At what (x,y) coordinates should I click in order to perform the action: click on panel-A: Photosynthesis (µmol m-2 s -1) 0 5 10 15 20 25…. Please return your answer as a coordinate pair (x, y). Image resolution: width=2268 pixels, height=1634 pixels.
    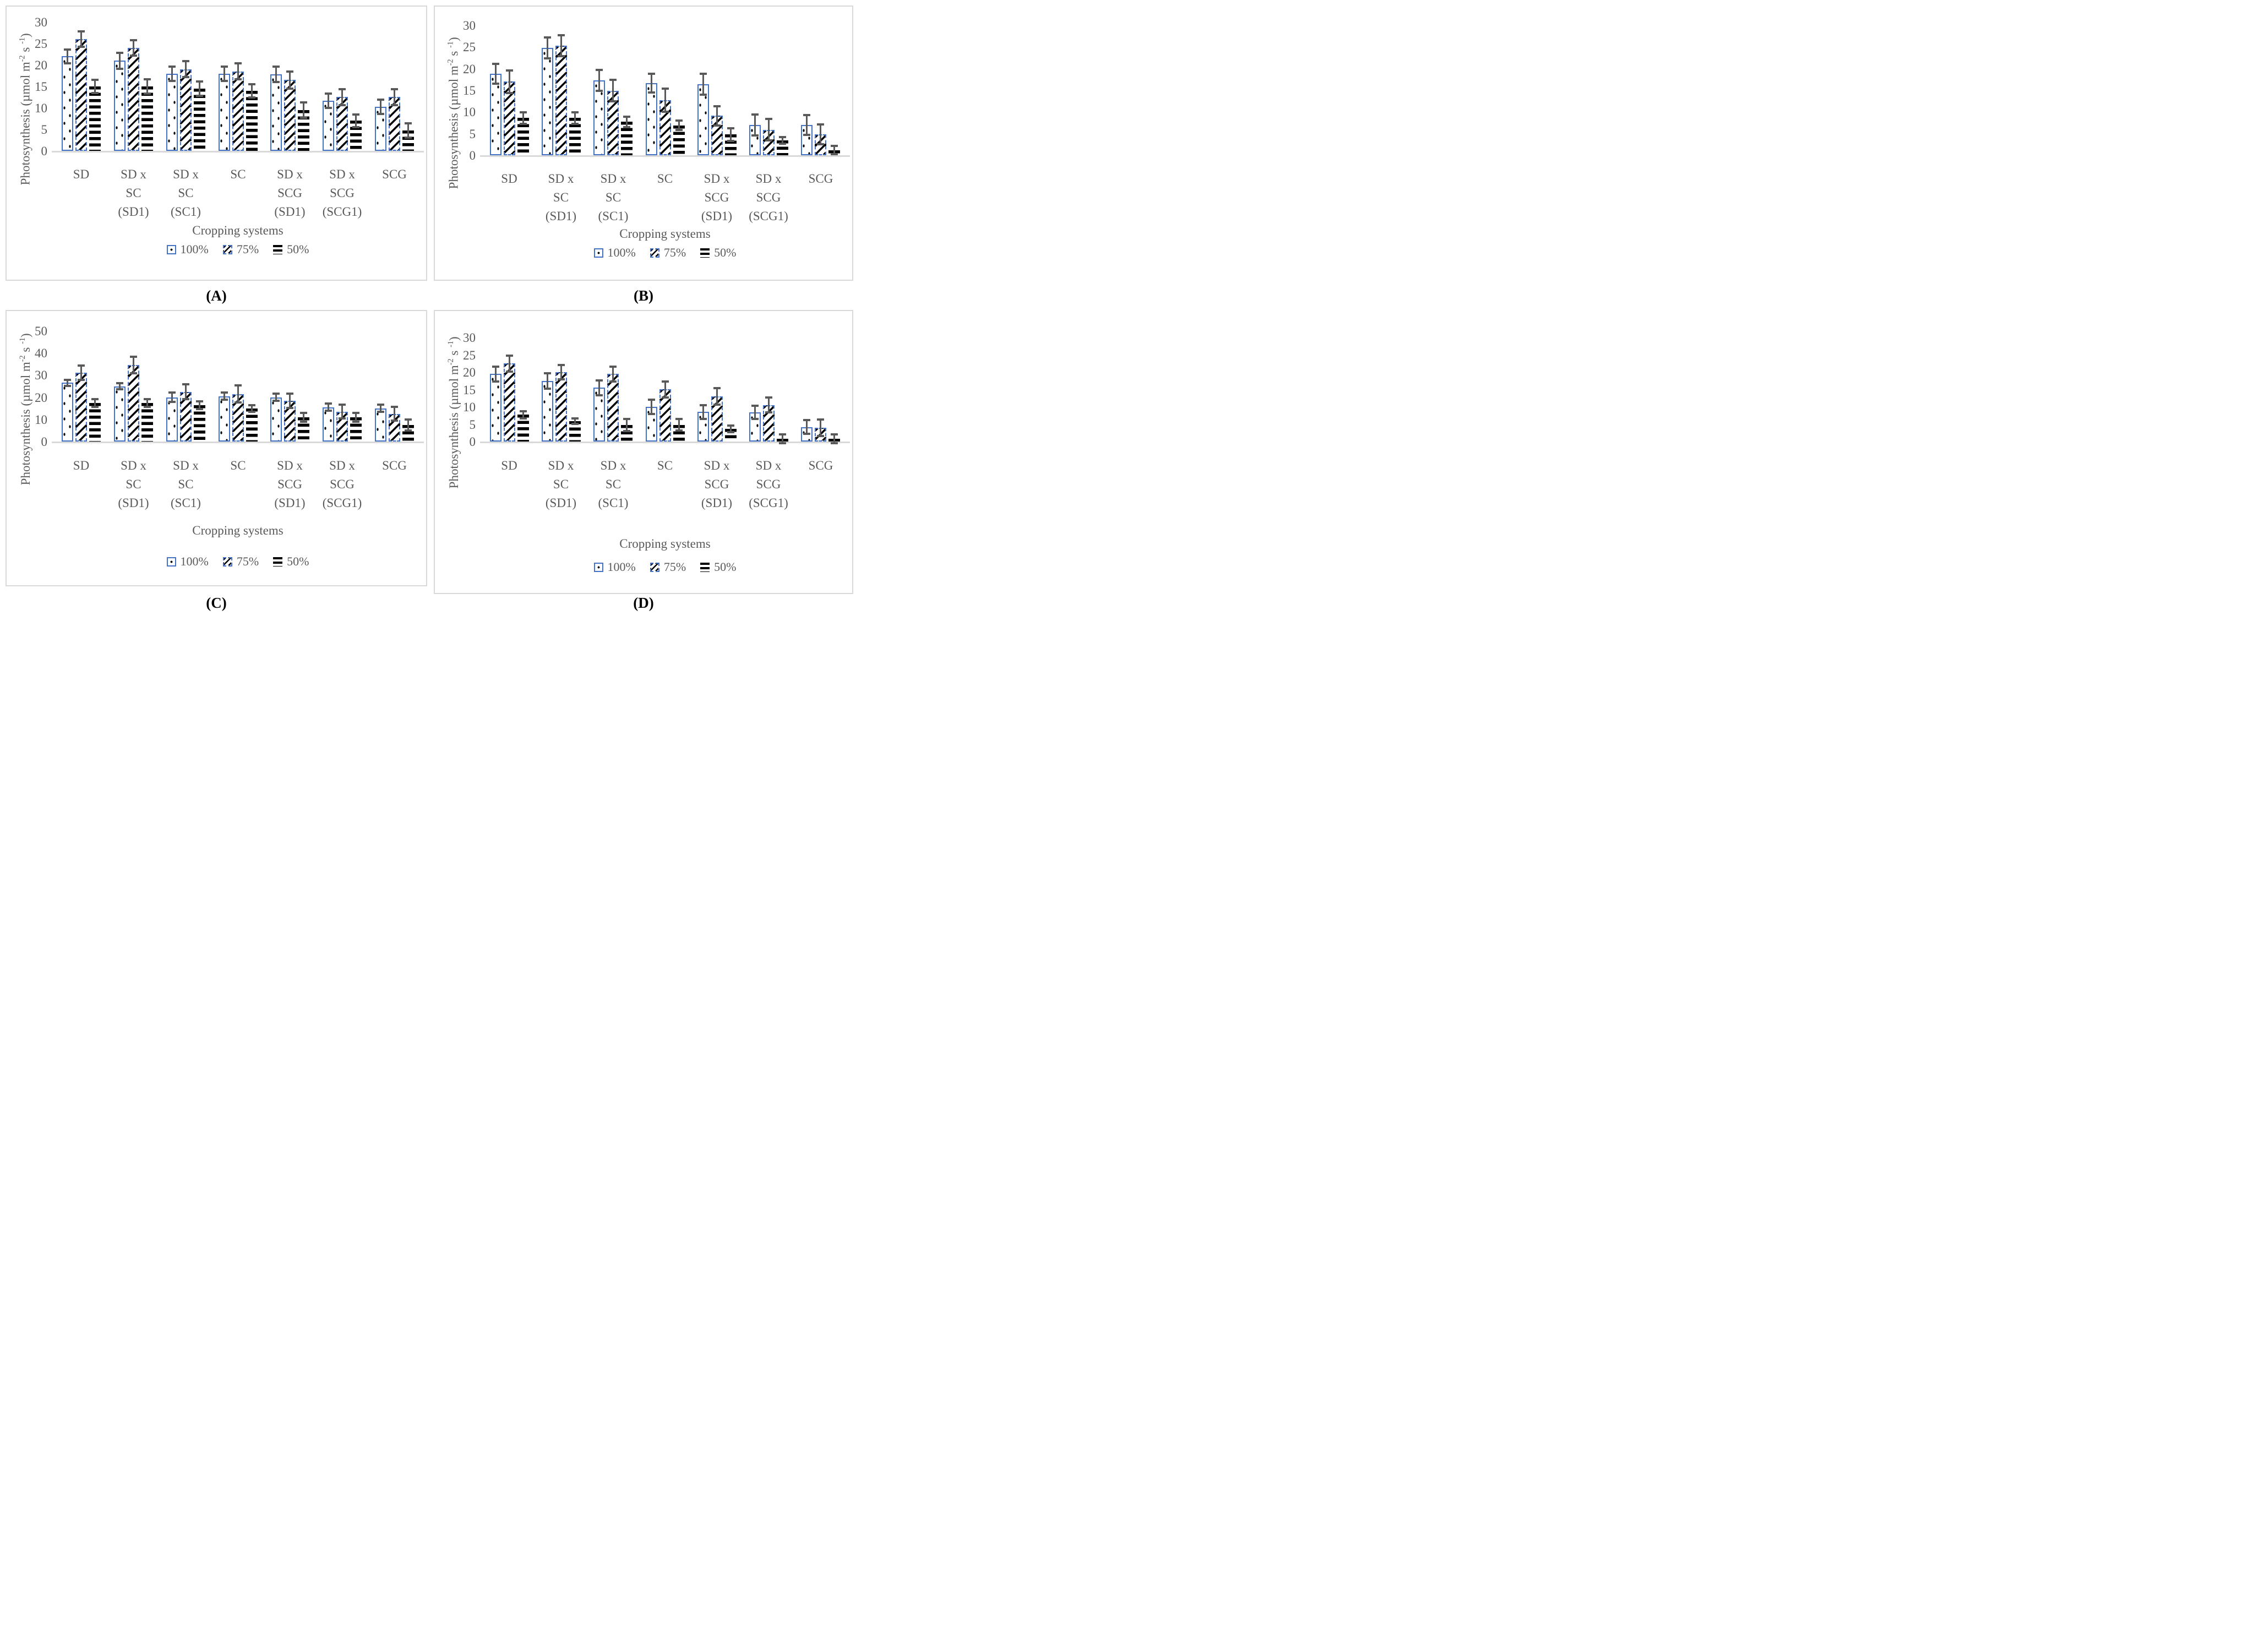
    Looking at the image, I should click on (216, 143).